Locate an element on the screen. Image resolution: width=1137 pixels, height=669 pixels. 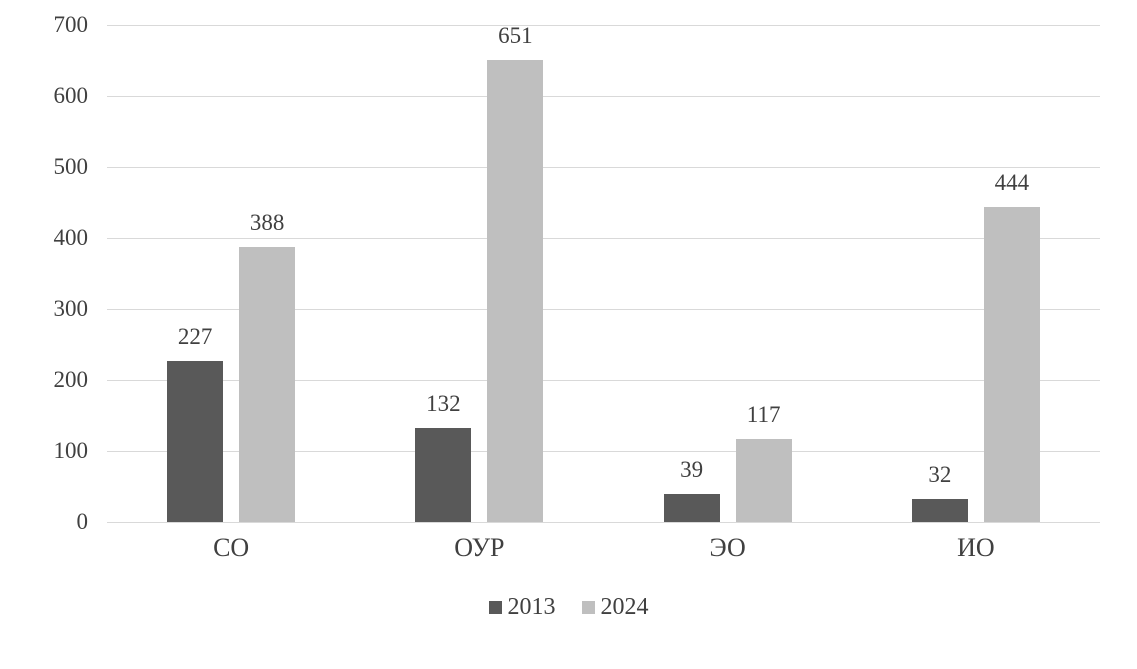
y-axis-tick-label: 200 is located at coordinates (71, 379).